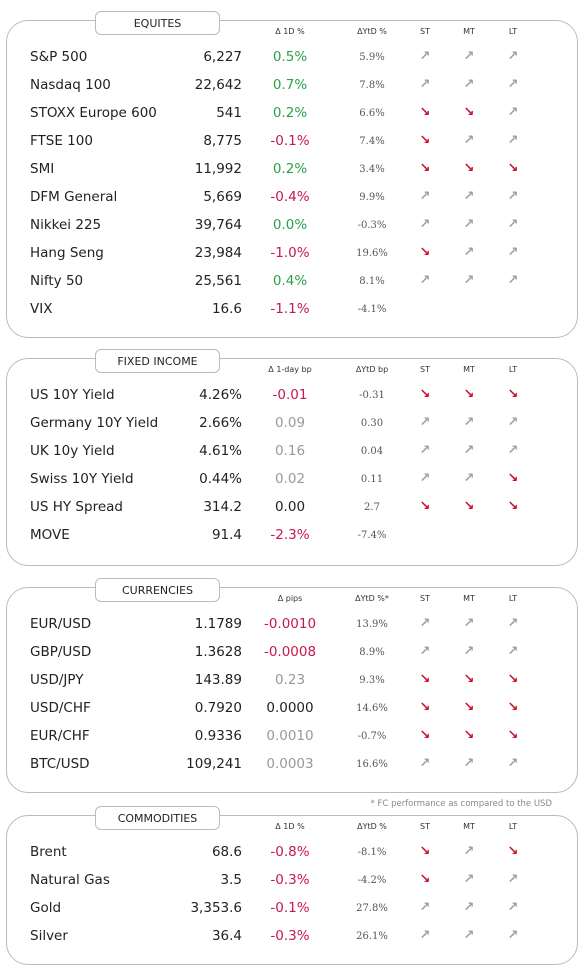 Image resolution: width=586 pixels, height=967 pixels. What do you see at coordinates (372, 624) in the screenshot?
I see `ytd-change: 13.9%` at bounding box center [372, 624].